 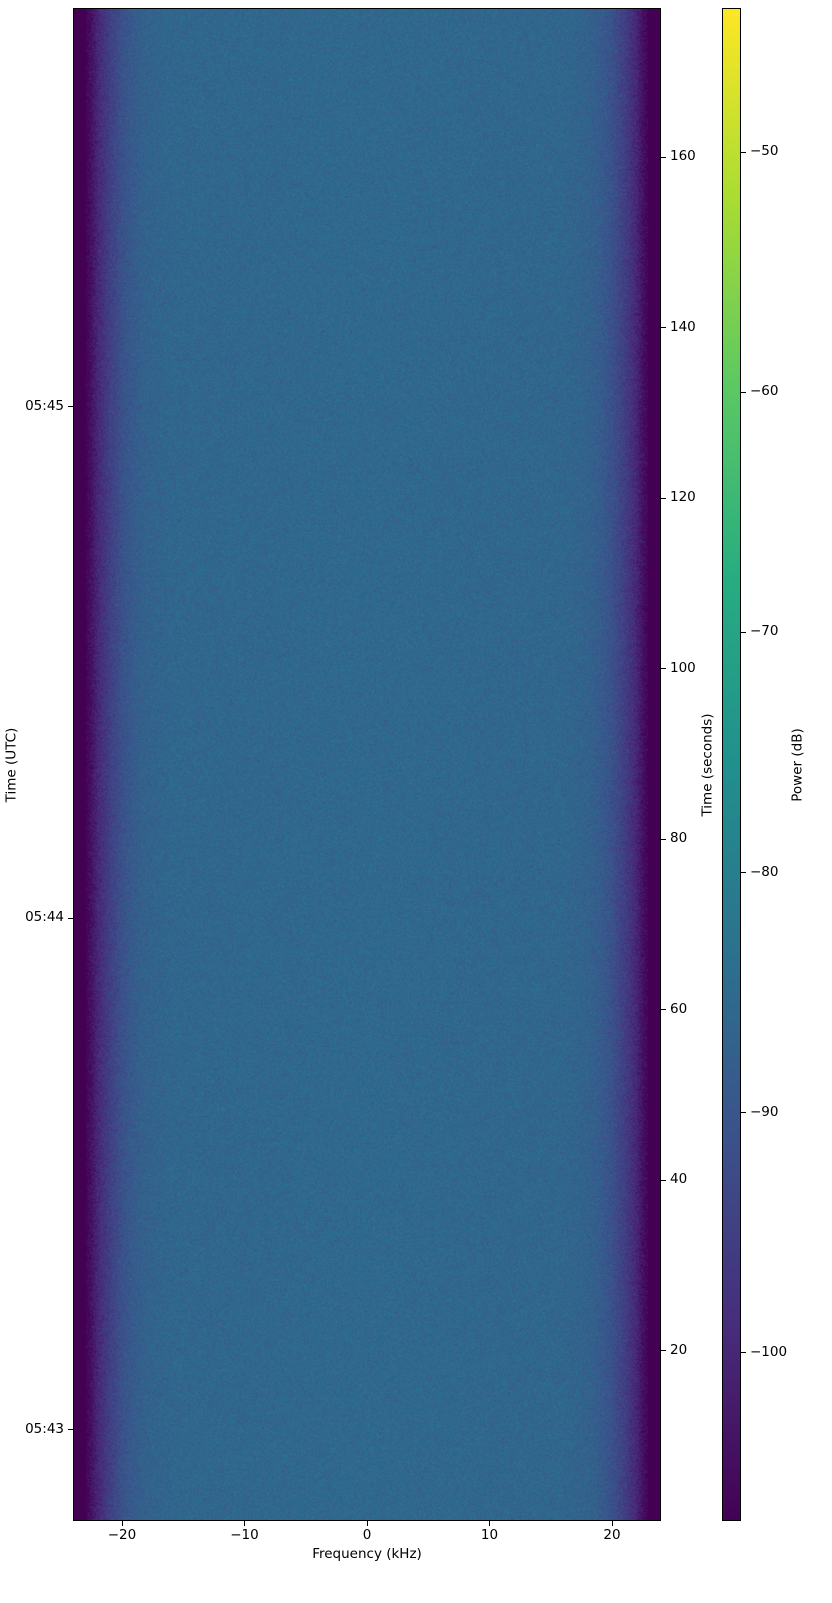 I want to click on y-axis-right-label: Time (seconds), so click(x=708, y=764).